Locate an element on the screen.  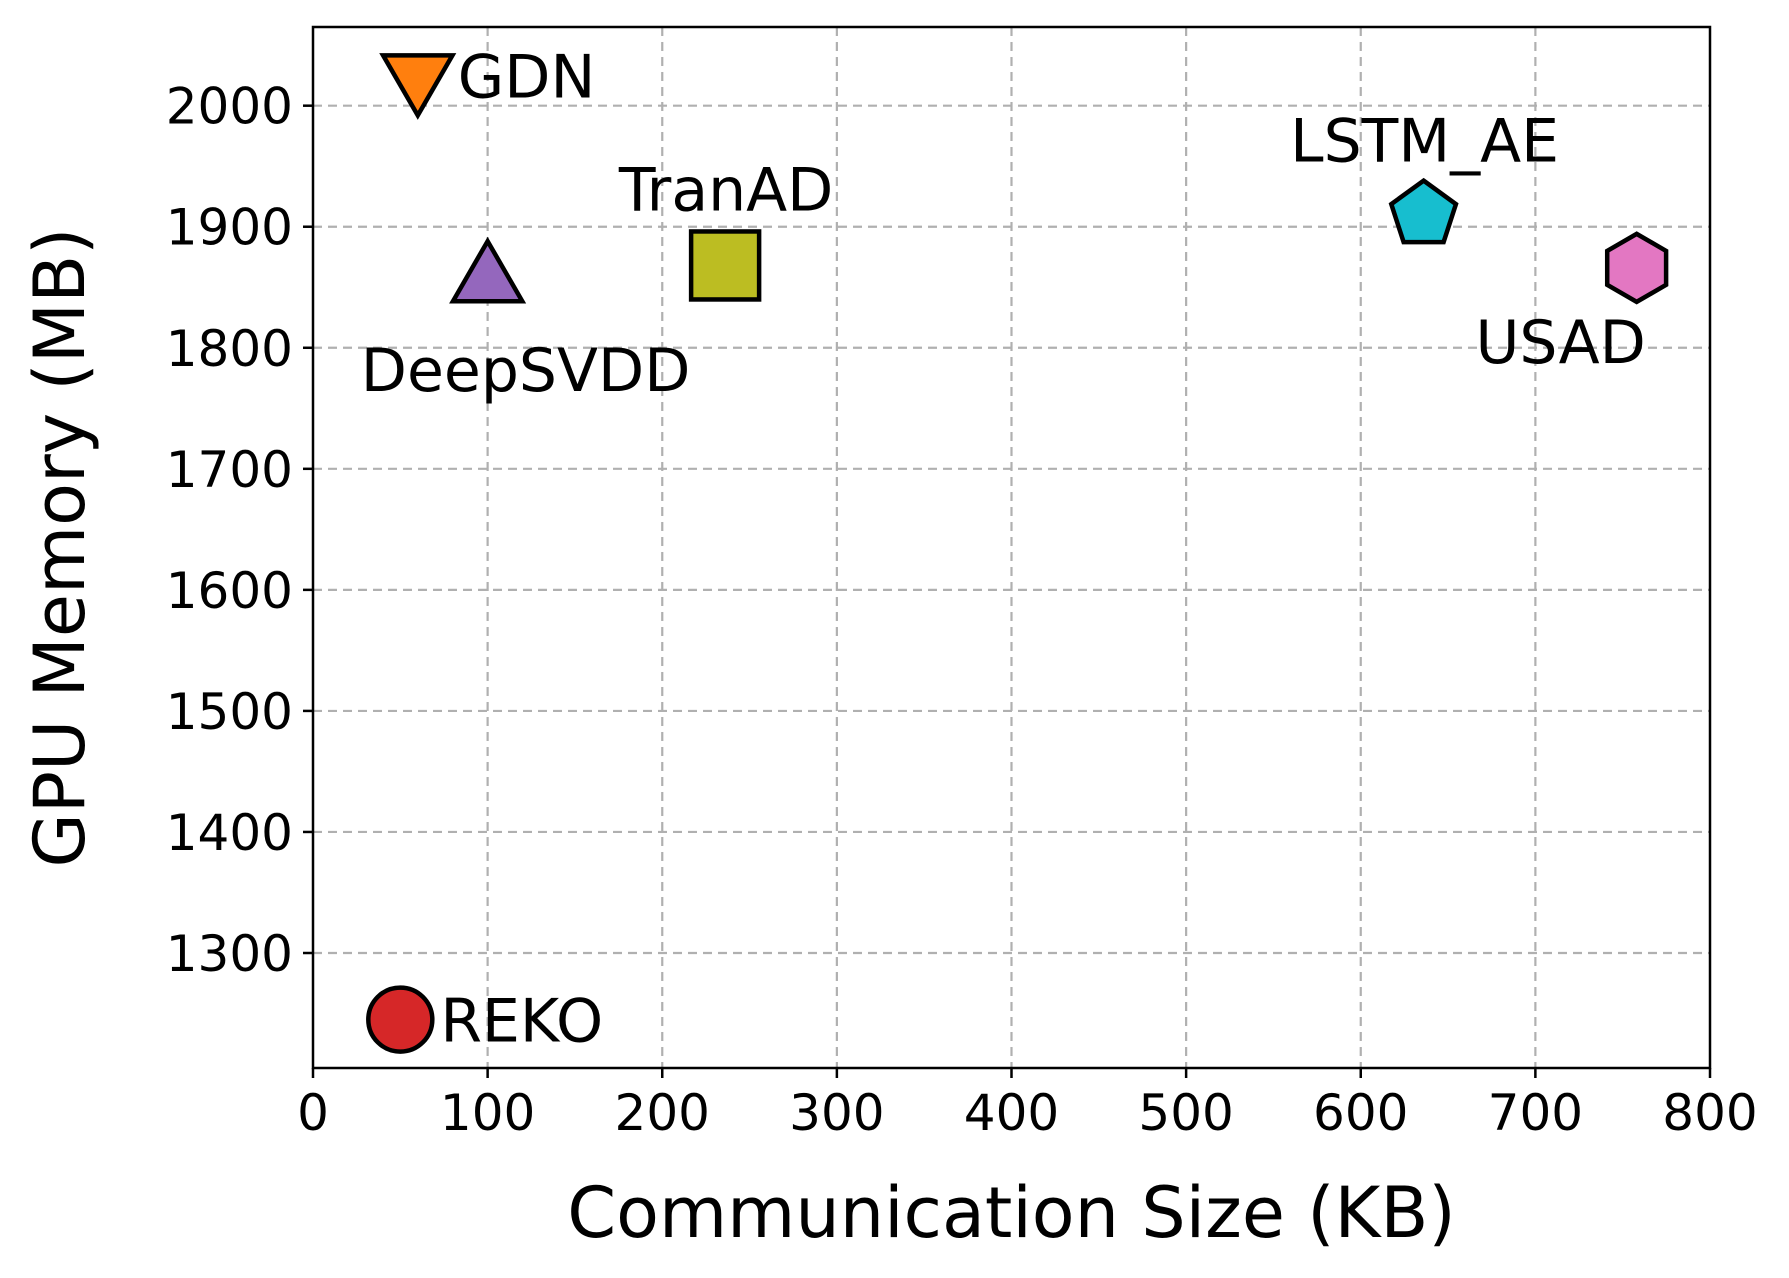
y-tick-label-1400: 1400 is located at coordinates (229, 833).